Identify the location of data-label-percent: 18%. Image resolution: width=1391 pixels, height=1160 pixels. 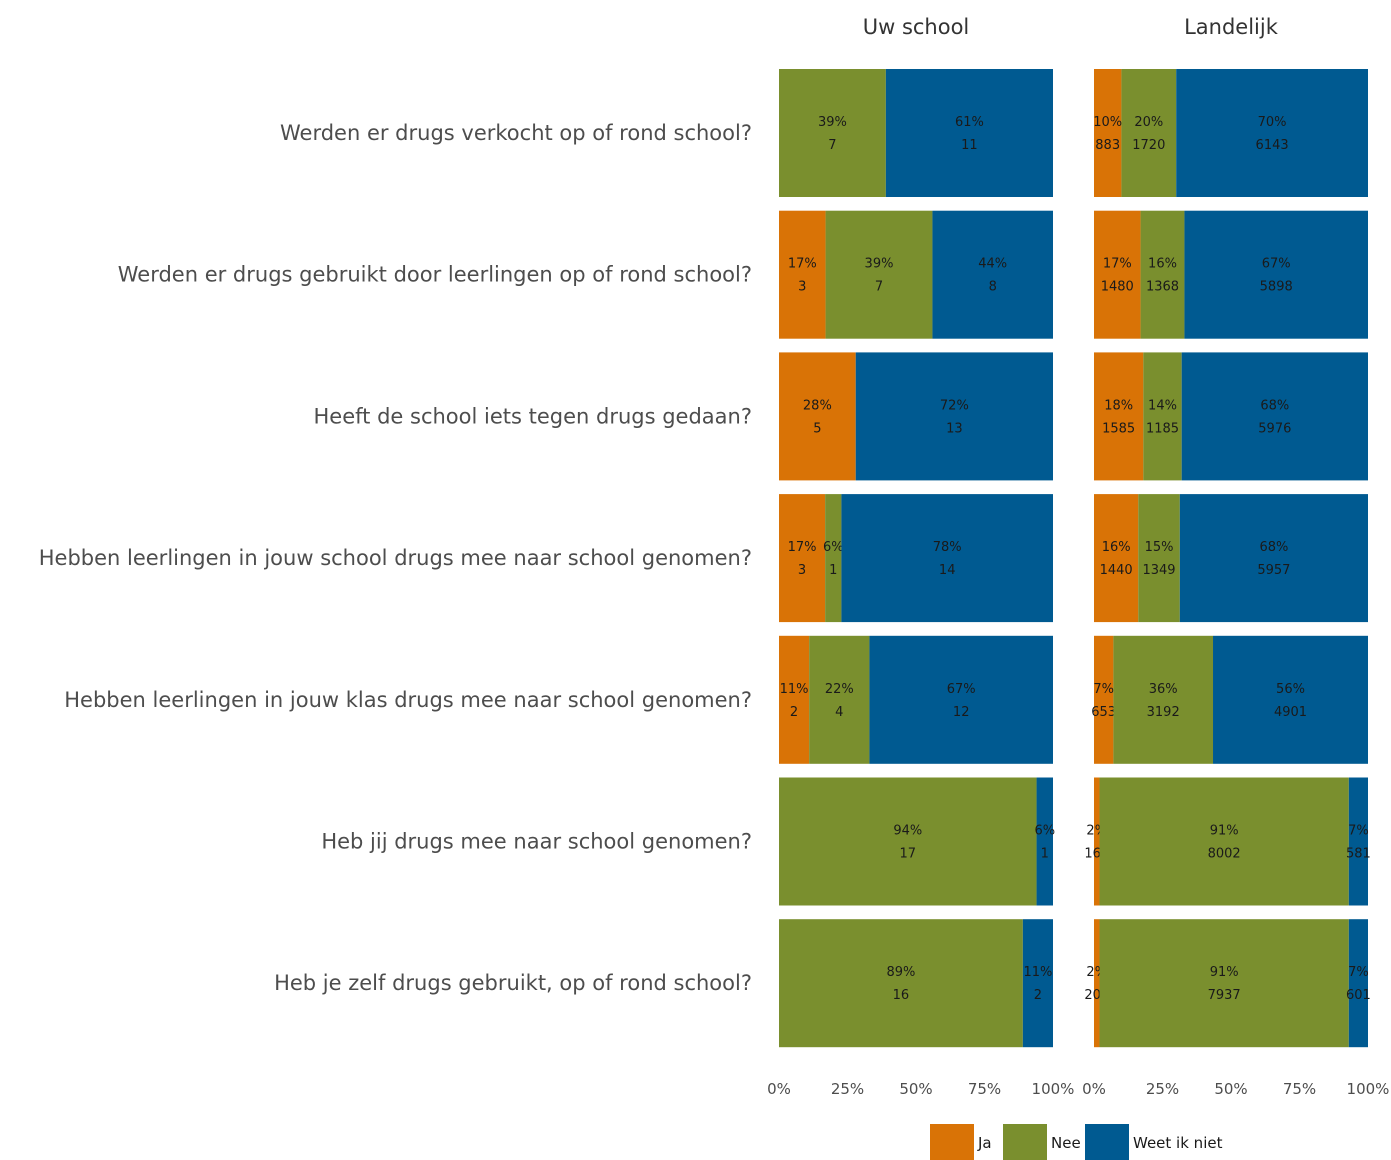
(1118, 405).